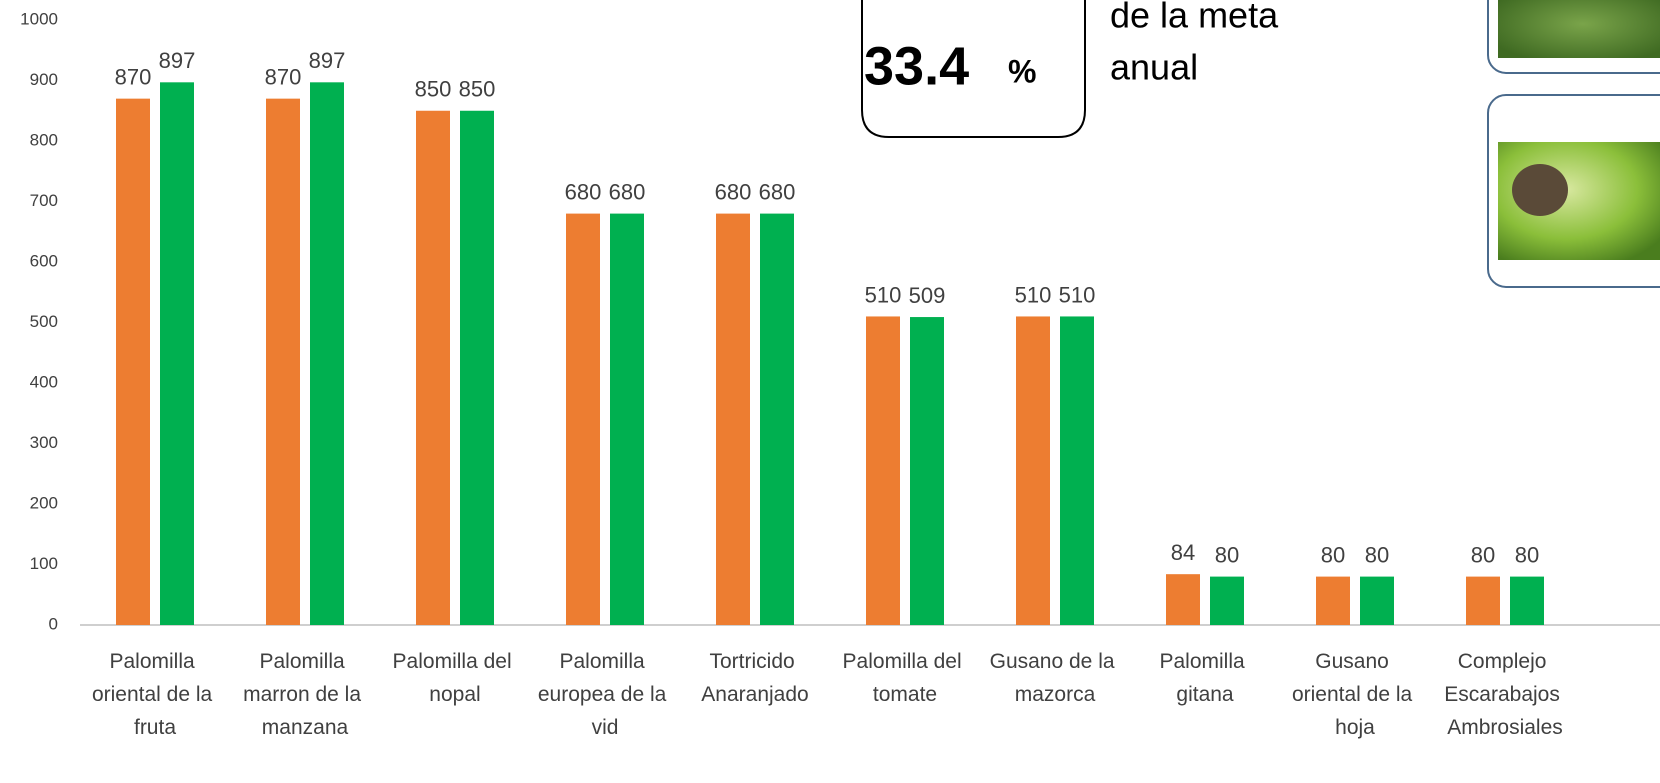 This screenshot has width=1660, height=783. Describe the element at coordinates (44, 321) in the screenshot. I see `y-tick-label: 500` at that location.